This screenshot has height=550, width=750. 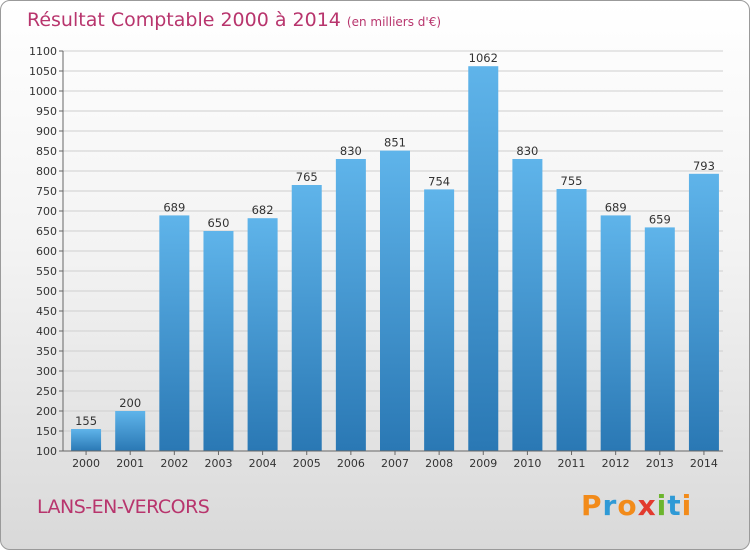 What do you see at coordinates (46, 311) in the screenshot?
I see `y-tick-label: 450` at bounding box center [46, 311].